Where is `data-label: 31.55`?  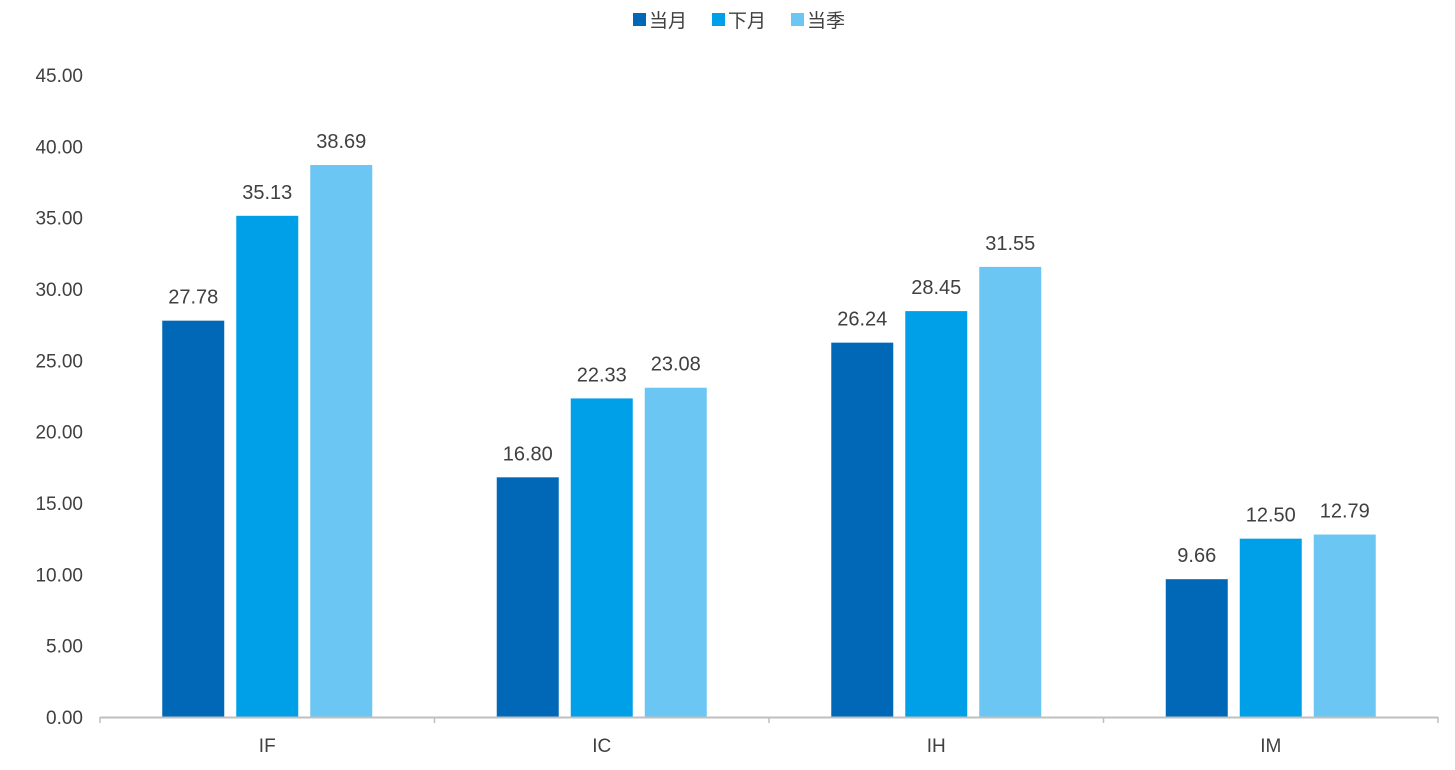 data-label: 31.55 is located at coordinates (1010, 244).